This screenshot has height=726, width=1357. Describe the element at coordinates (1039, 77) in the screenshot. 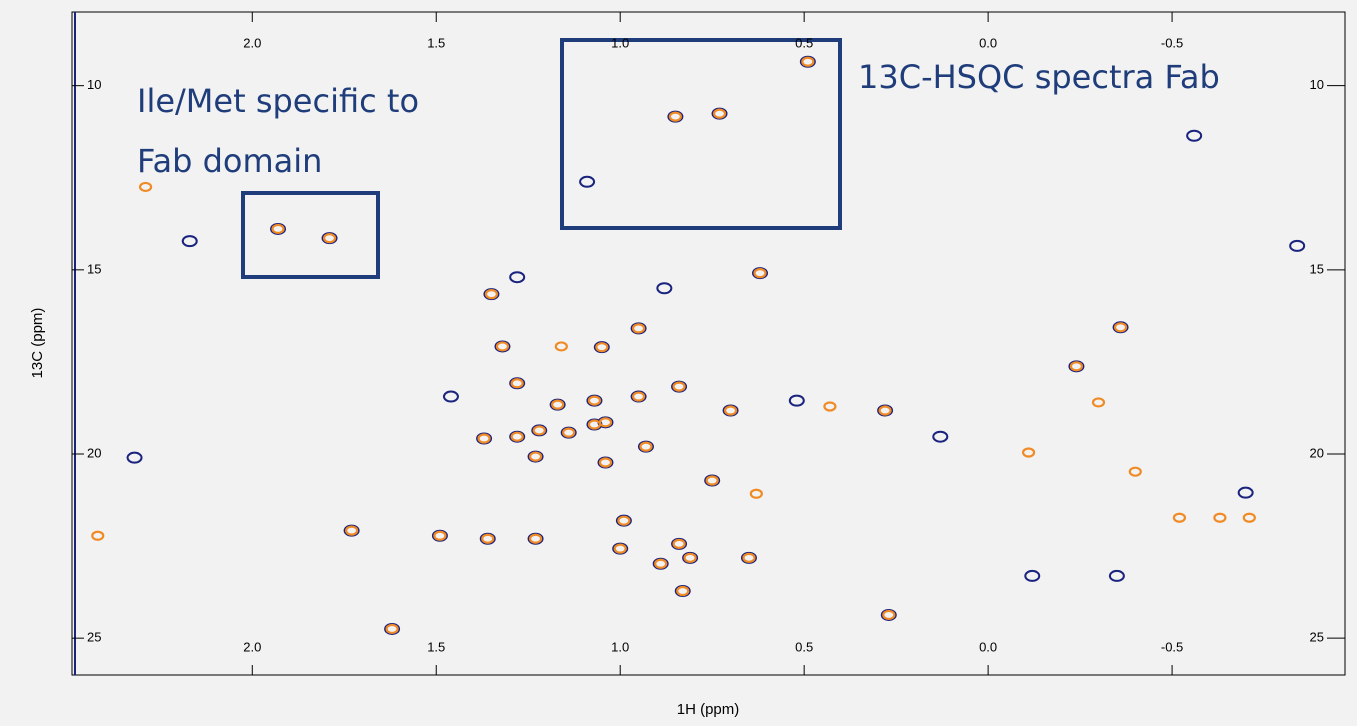

I see `annotation: 13C-HSQC spectra Fab` at that location.